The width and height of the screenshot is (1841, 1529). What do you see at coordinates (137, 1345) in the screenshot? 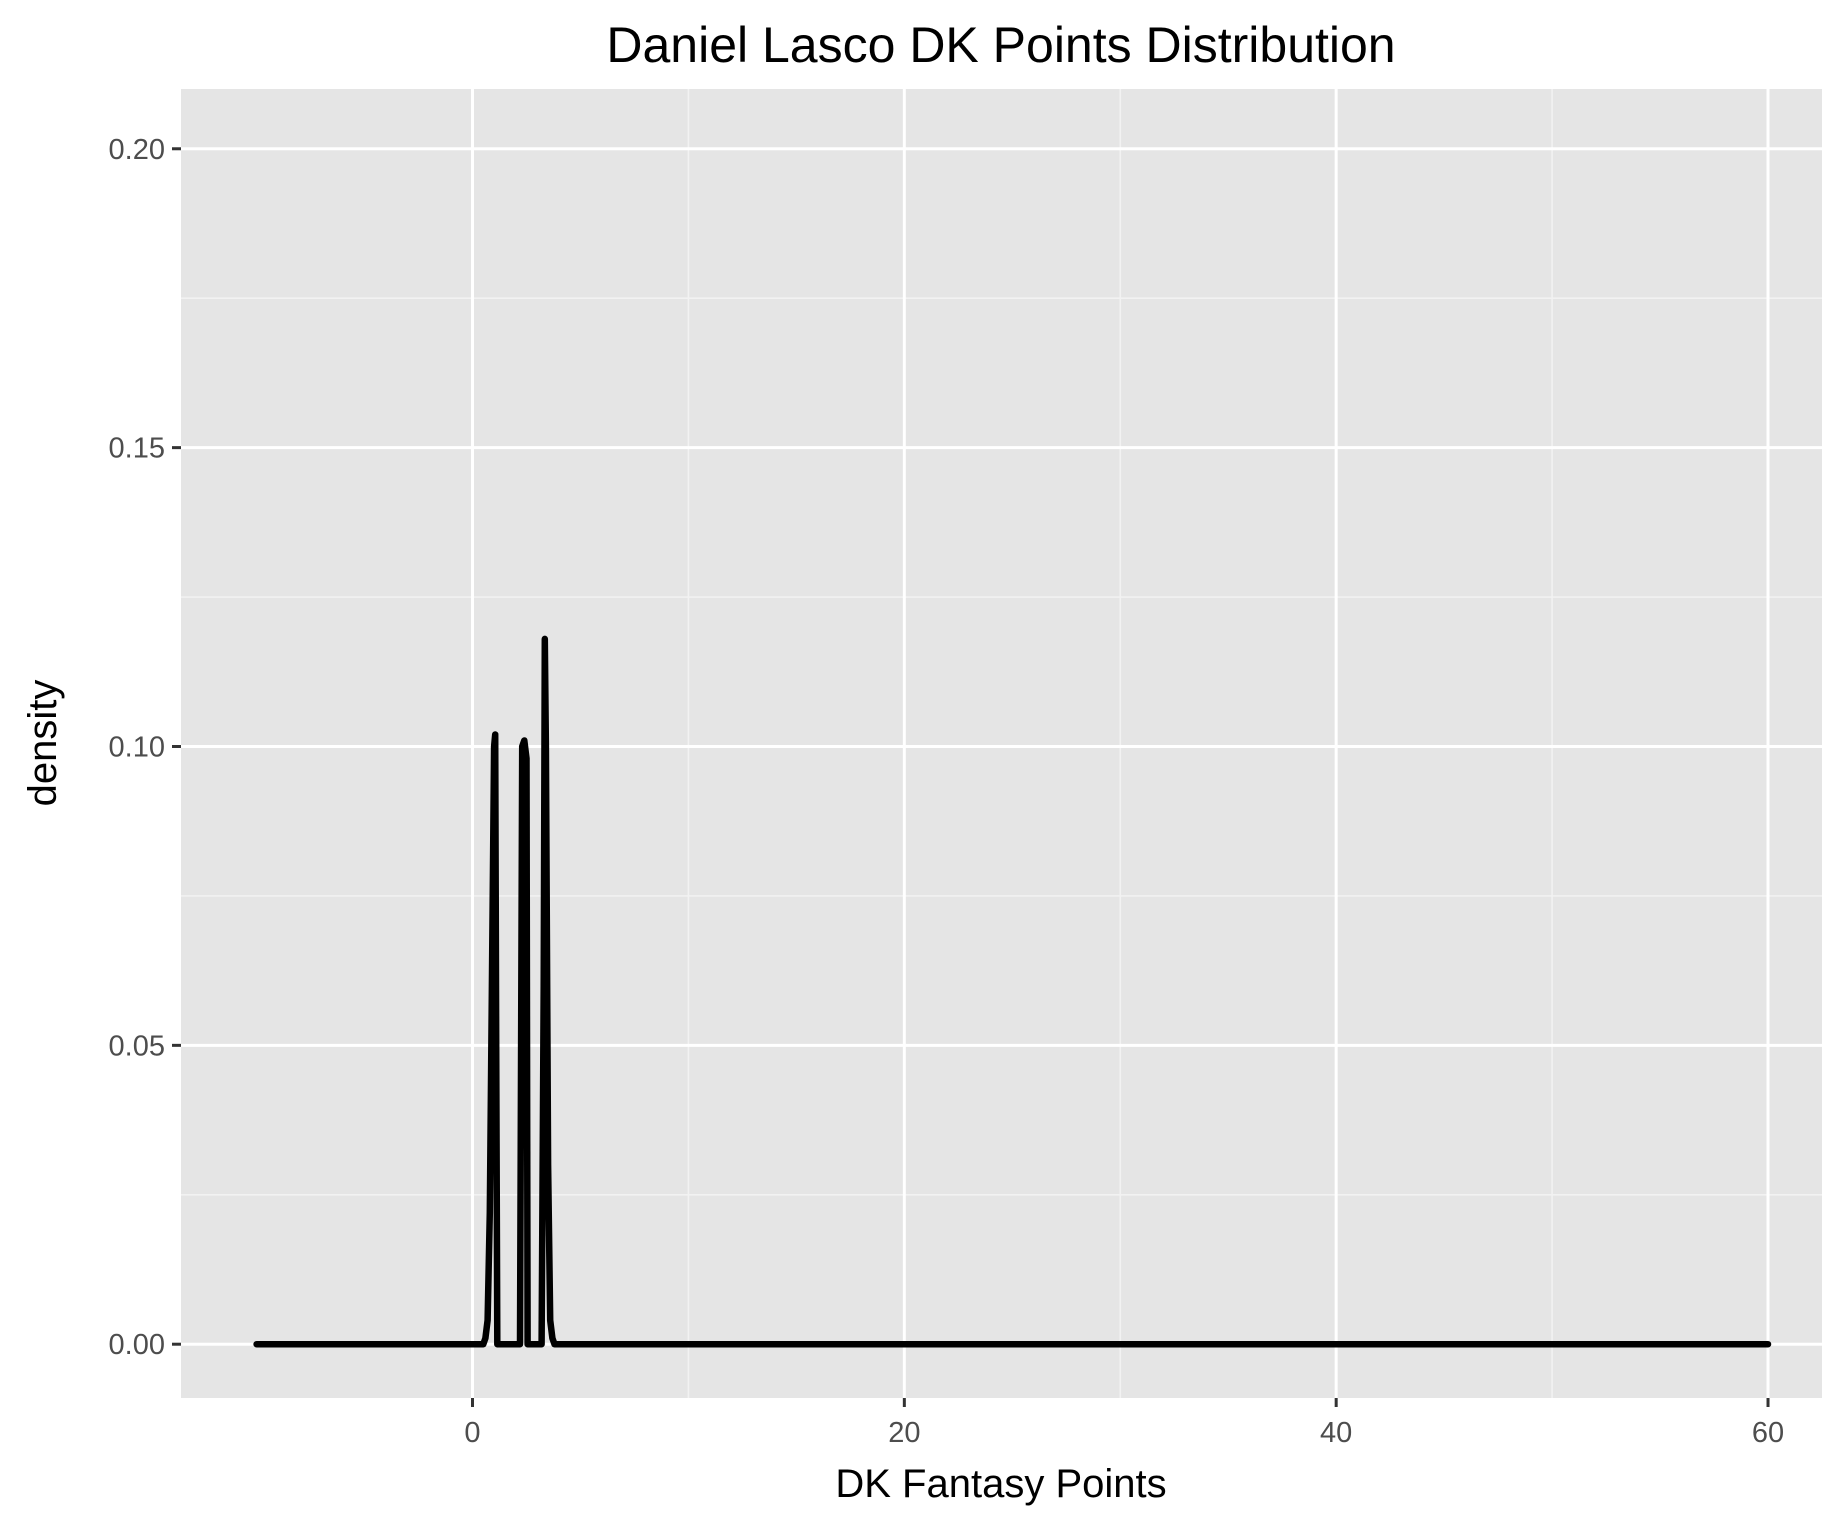
I see `y-tick-label: 0.00` at bounding box center [137, 1345].